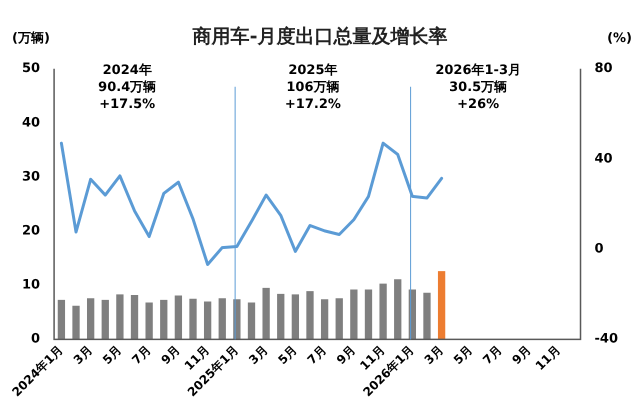 This screenshot has height=404, width=640. What do you see at coordinates (320, 36) in the screenshot?
I see `chart-title: 商用车-月度出口总量及增长率` at bounding box center [320, 36].